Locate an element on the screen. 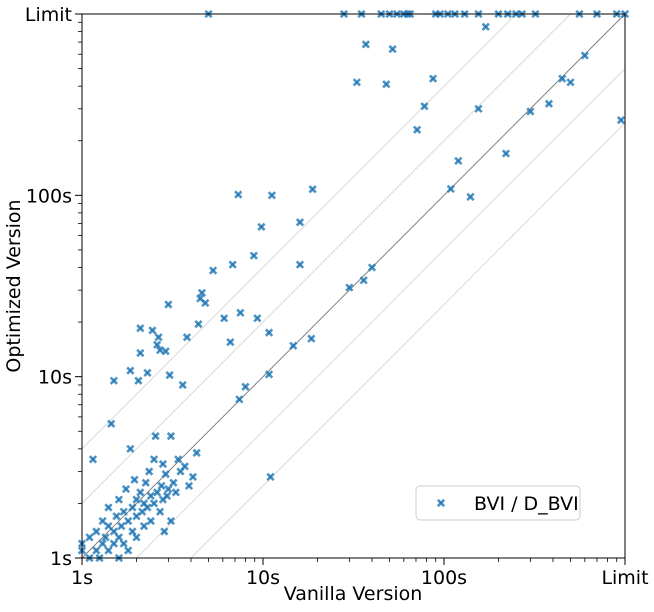 This screenshot has height=612, width=654. x-axis-label: Vanilla Version is located at coordinates (353, 594).